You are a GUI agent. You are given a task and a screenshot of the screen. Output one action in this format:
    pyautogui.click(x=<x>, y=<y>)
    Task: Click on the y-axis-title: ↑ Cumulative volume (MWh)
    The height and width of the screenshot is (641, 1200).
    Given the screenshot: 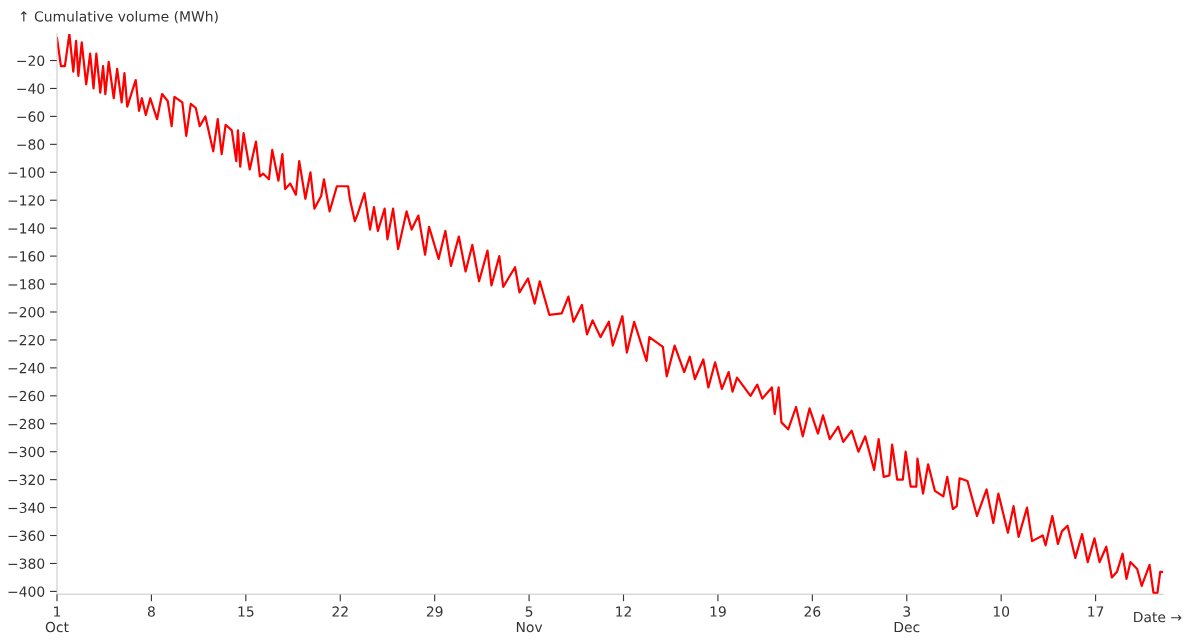 What is the action you would take?
    pyautogui.click(x=119, y=17)
    